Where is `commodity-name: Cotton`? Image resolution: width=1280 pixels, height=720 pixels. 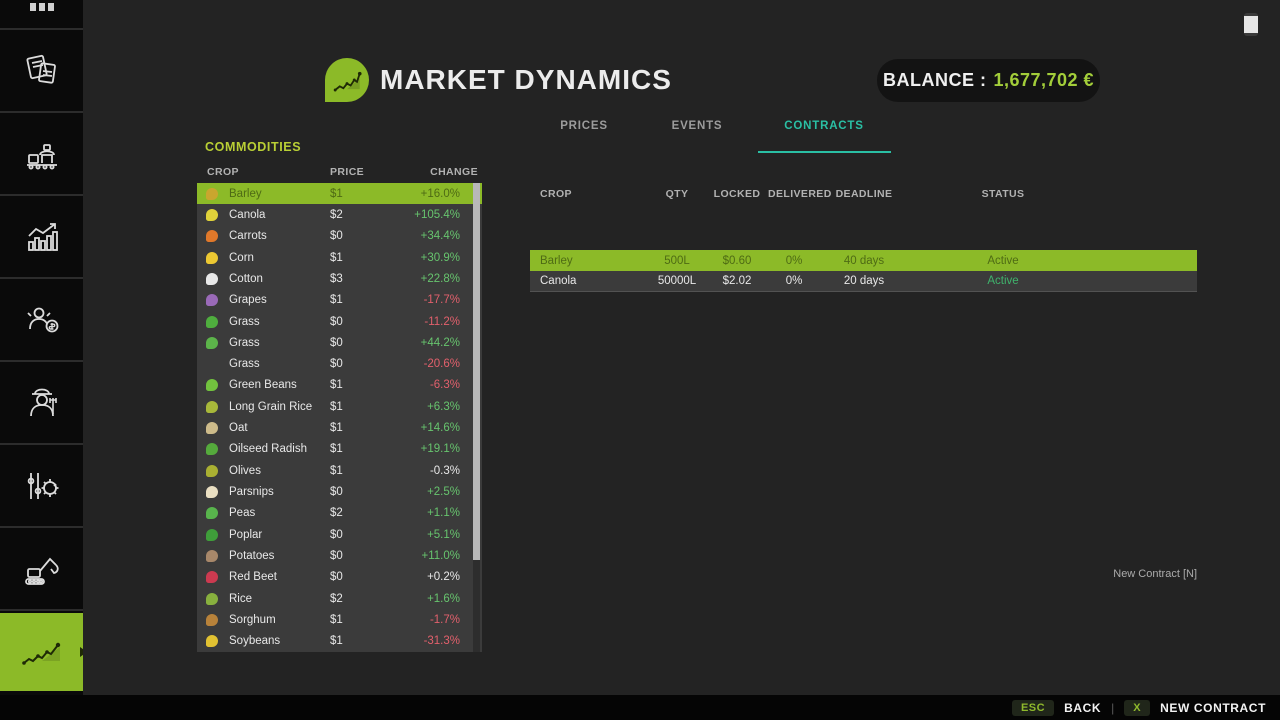
commodity-name: Cotton is located at coordinates (246, 278).